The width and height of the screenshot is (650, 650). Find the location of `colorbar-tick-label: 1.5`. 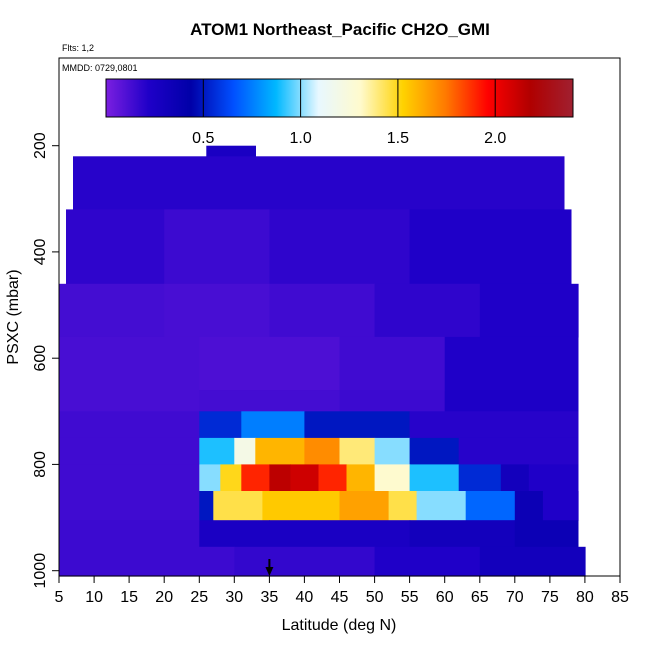

colorbar-tick-label: 1.5 is located at coordinates (398, 138).